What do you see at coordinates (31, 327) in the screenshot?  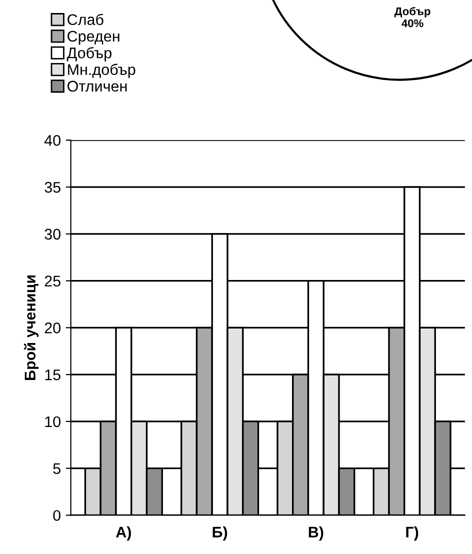 I see `y-axis-title: Брой ученици` at bounding box center [31, 327].